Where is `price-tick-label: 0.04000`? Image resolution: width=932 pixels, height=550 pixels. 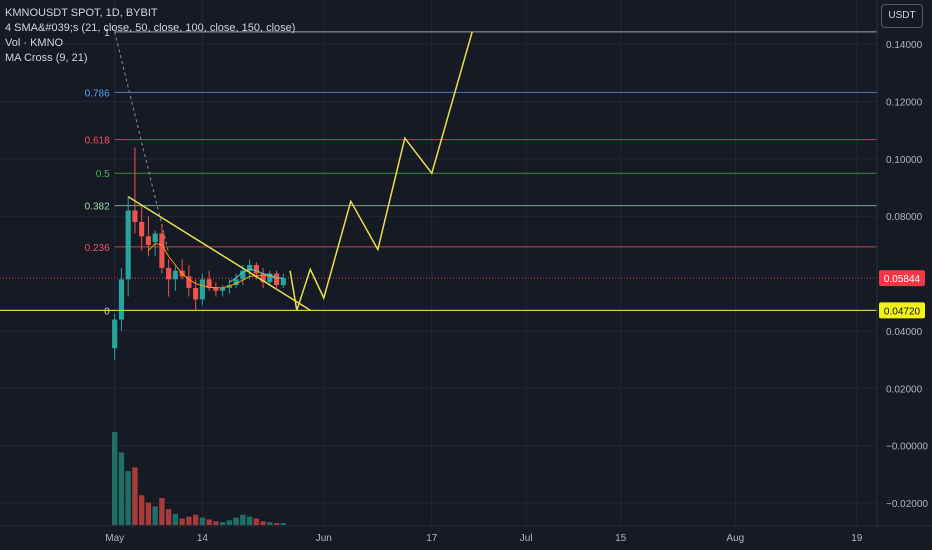
price-tick-label: 0.04000 is located at coordinates (904, 332).